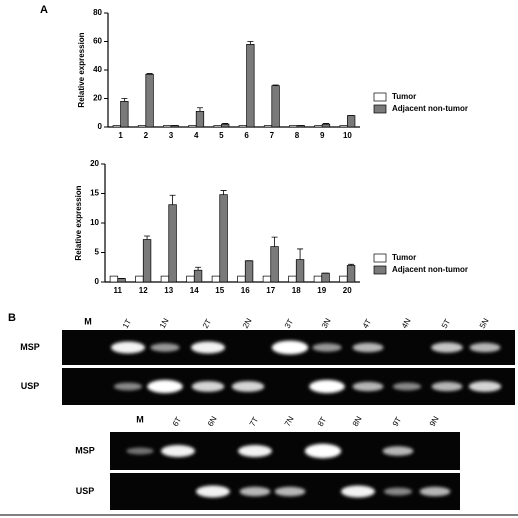 This screenshot has width=518, height=518. What do you see at coordinates (196, 135) in the screenshot?
I see `x-tick-label: 4` at bounding box center [196, 135].